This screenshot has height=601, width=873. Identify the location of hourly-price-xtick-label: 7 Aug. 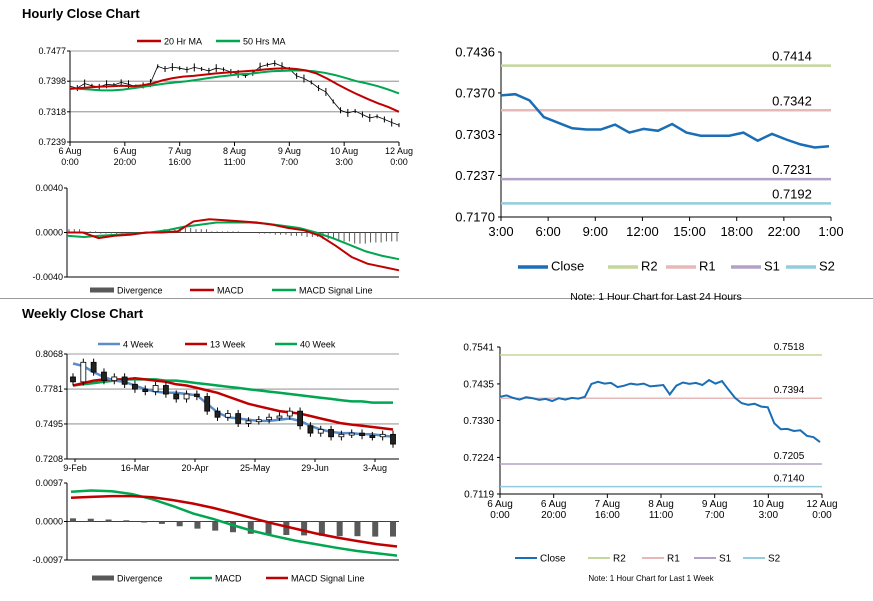
(179, 151).